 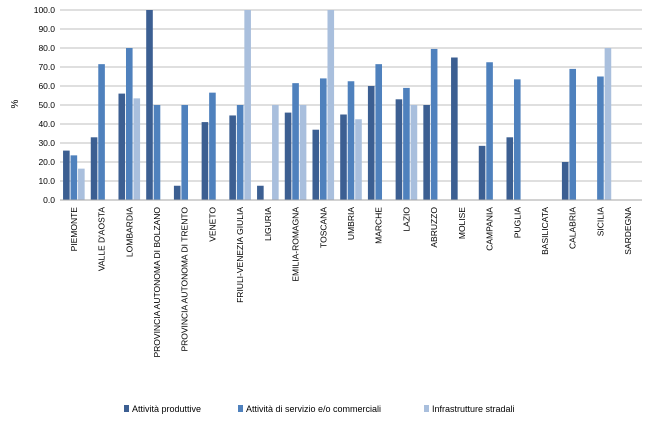 I want to click on x-tick-label: CAMPANIA, so click(x=490, y=229).